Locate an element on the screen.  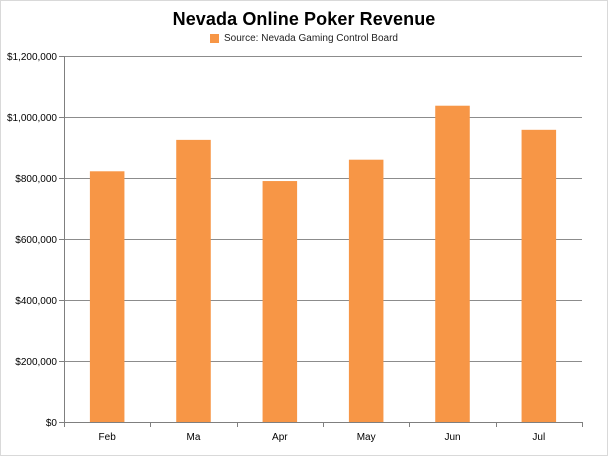
x-tick-label: Jun is located at coordinates (452, 437).